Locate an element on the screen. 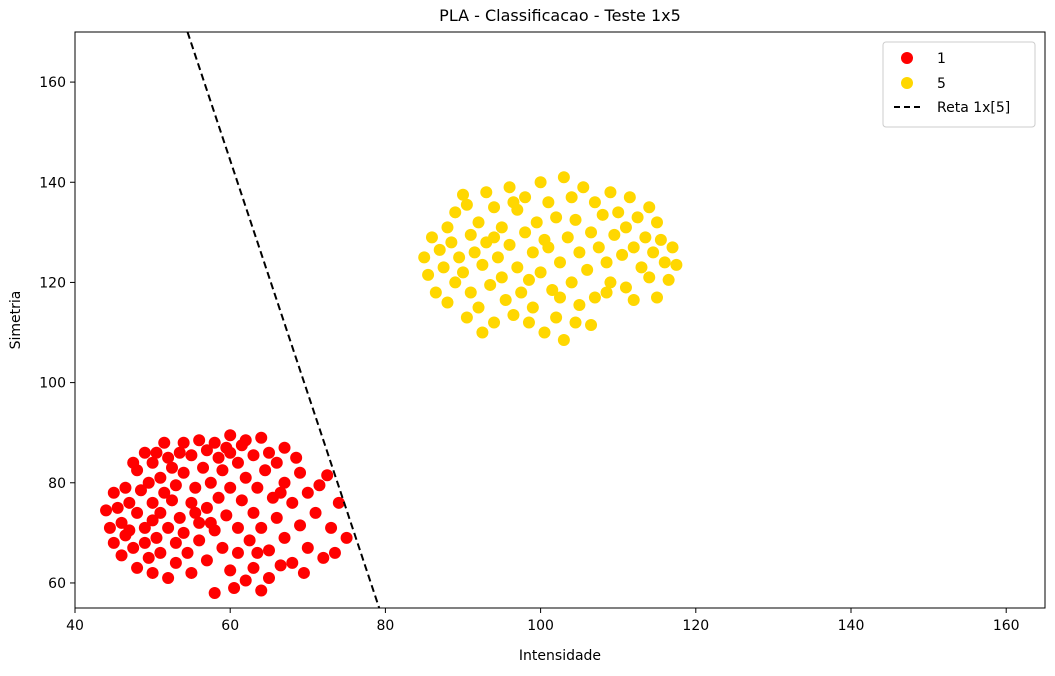  legend: 1 5 Reta 1x[5] is located at coordinates (959, 84).